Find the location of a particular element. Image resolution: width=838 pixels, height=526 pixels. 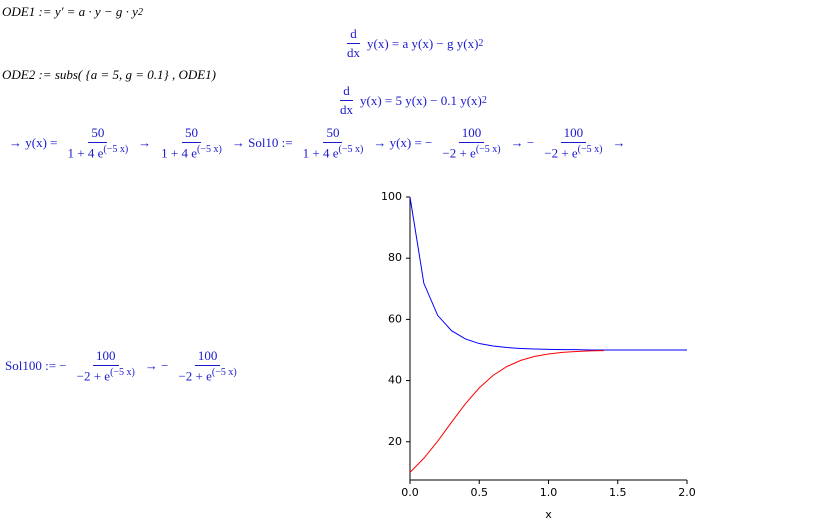

prefix: → y(x) = is located at coordinates (33, 143).